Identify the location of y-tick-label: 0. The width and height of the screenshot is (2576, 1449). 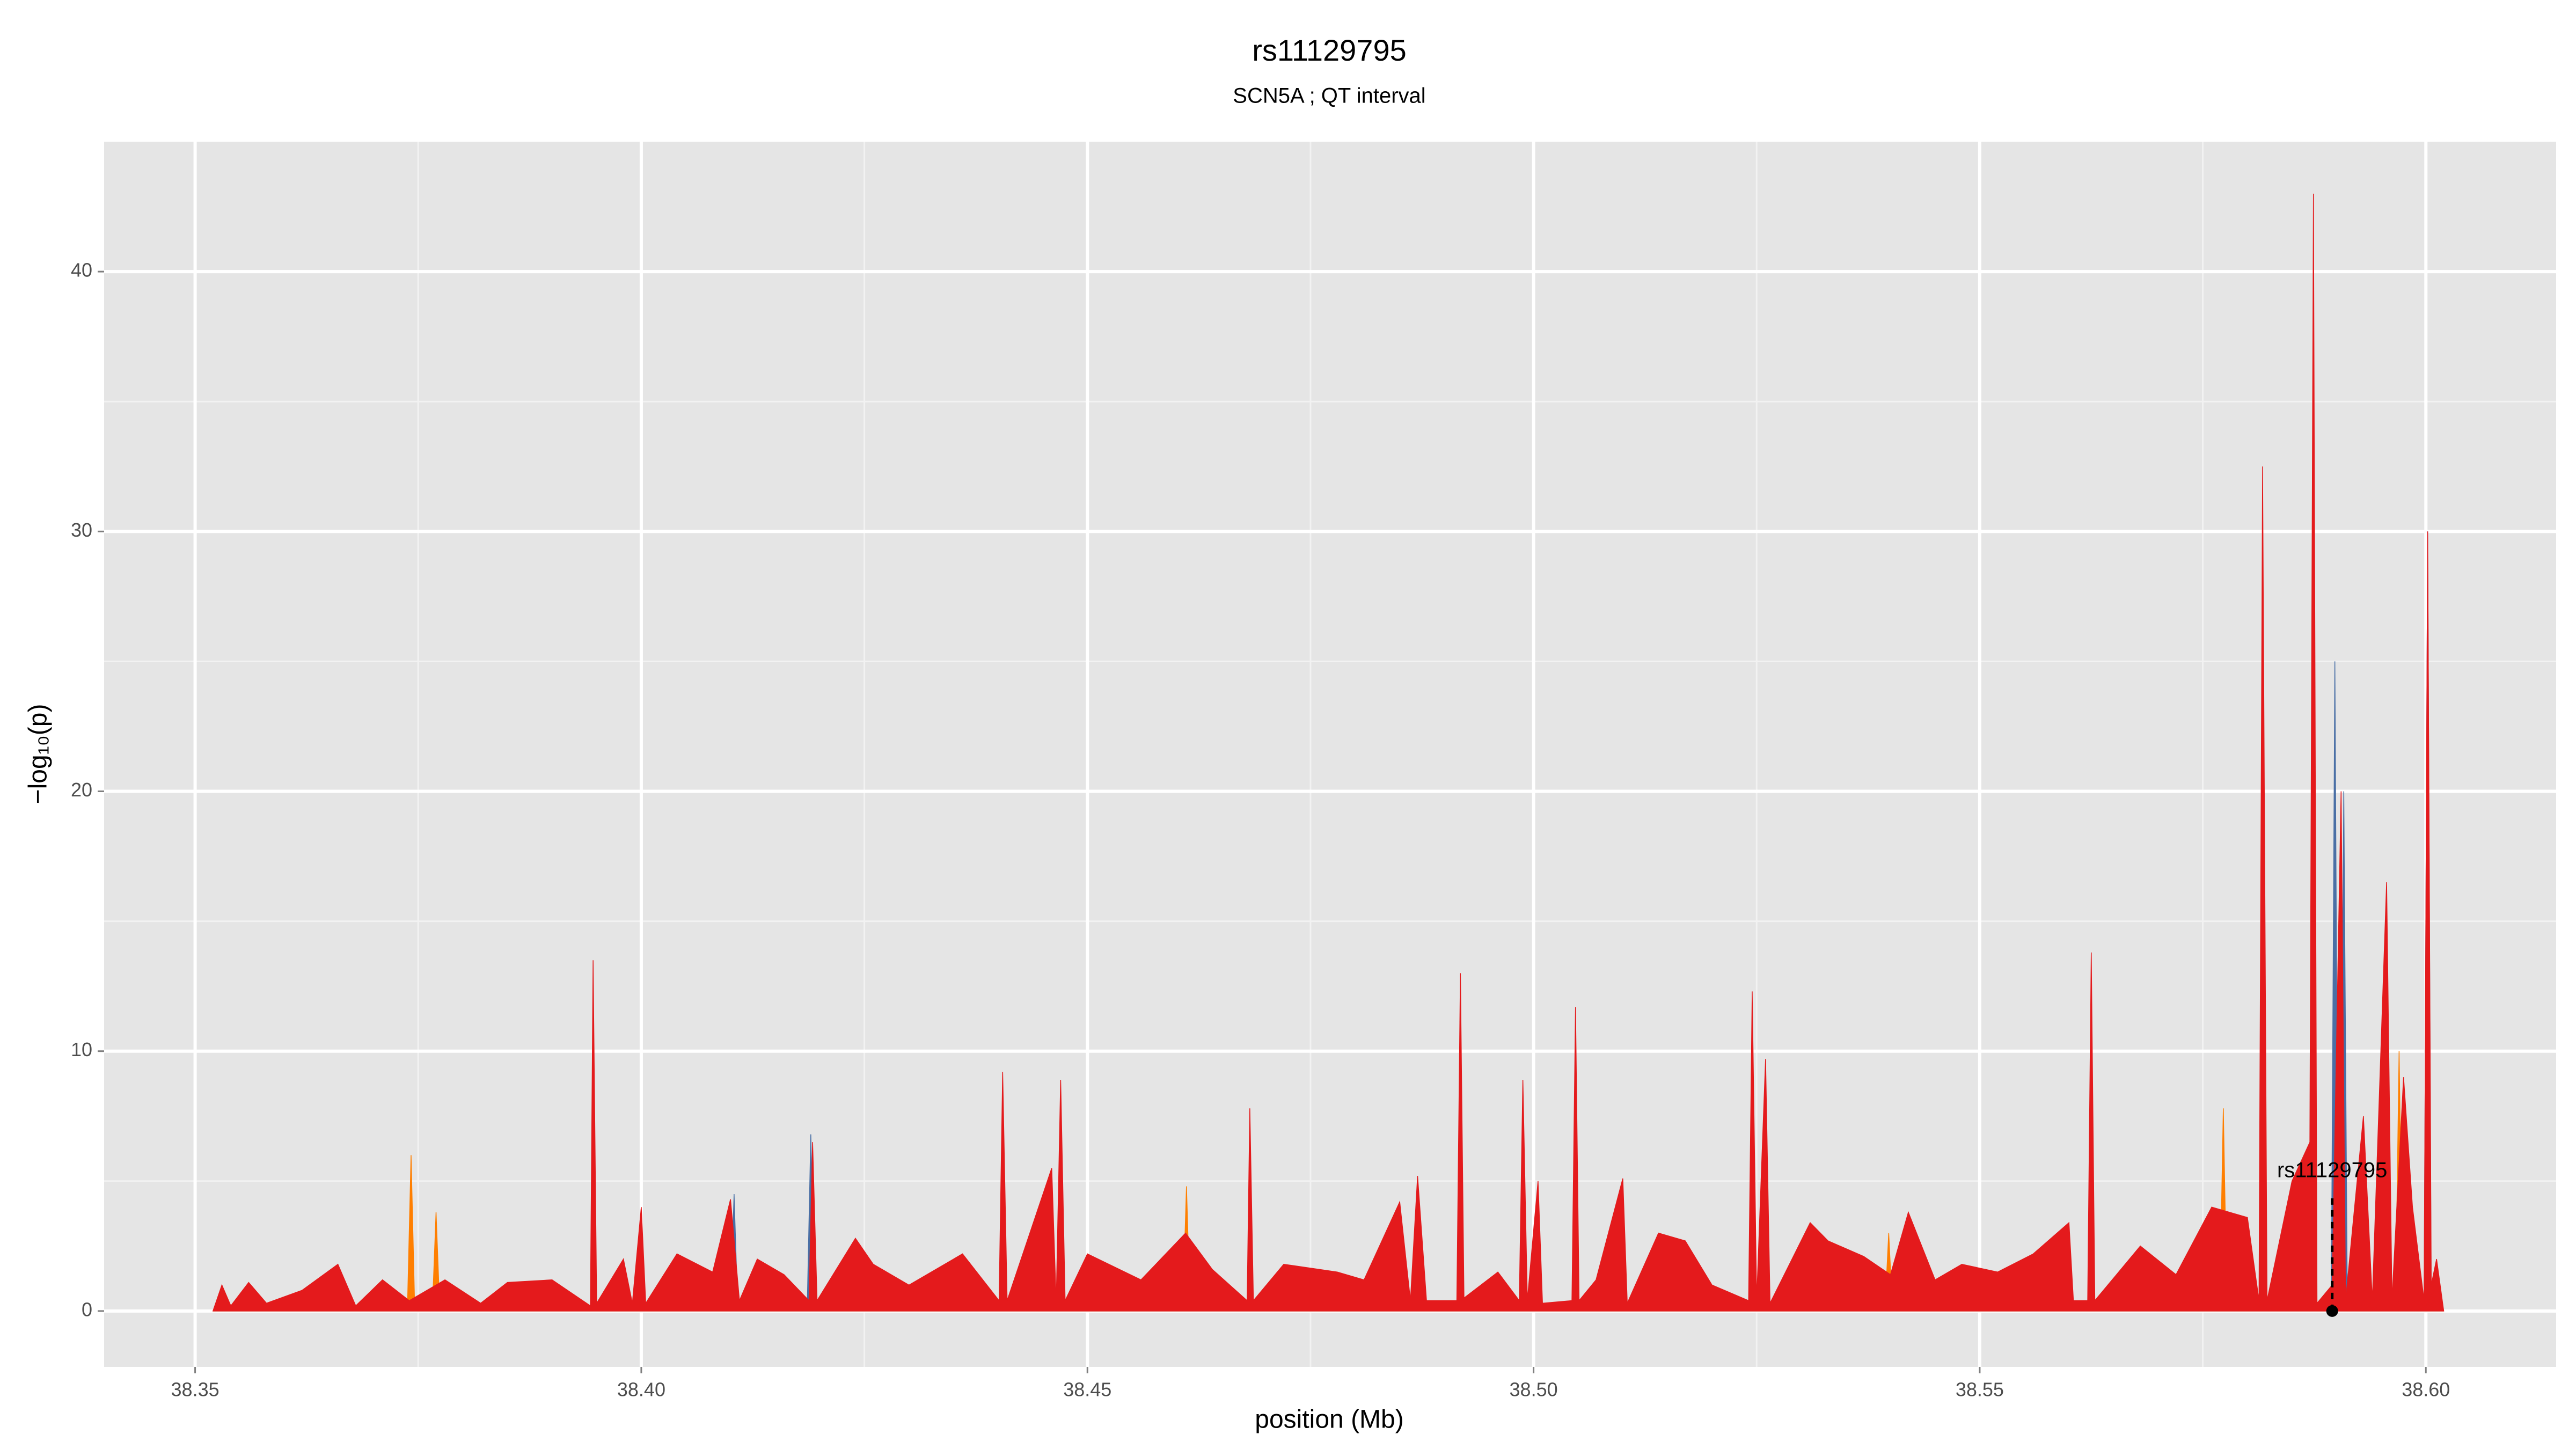
(87, 1309).